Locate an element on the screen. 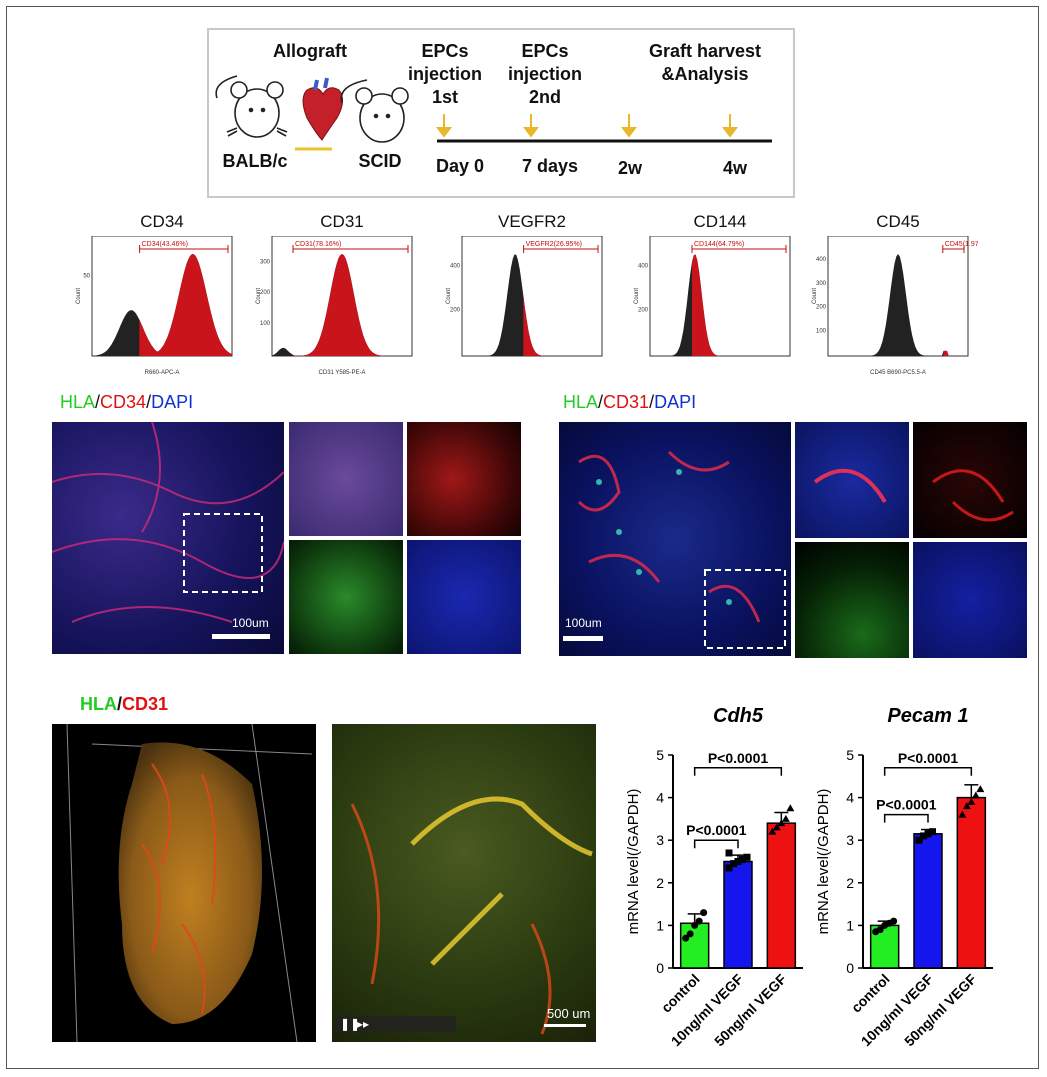  right-stain-legend: HLA/CD31/DAPI is located at coordinates (630, 402).